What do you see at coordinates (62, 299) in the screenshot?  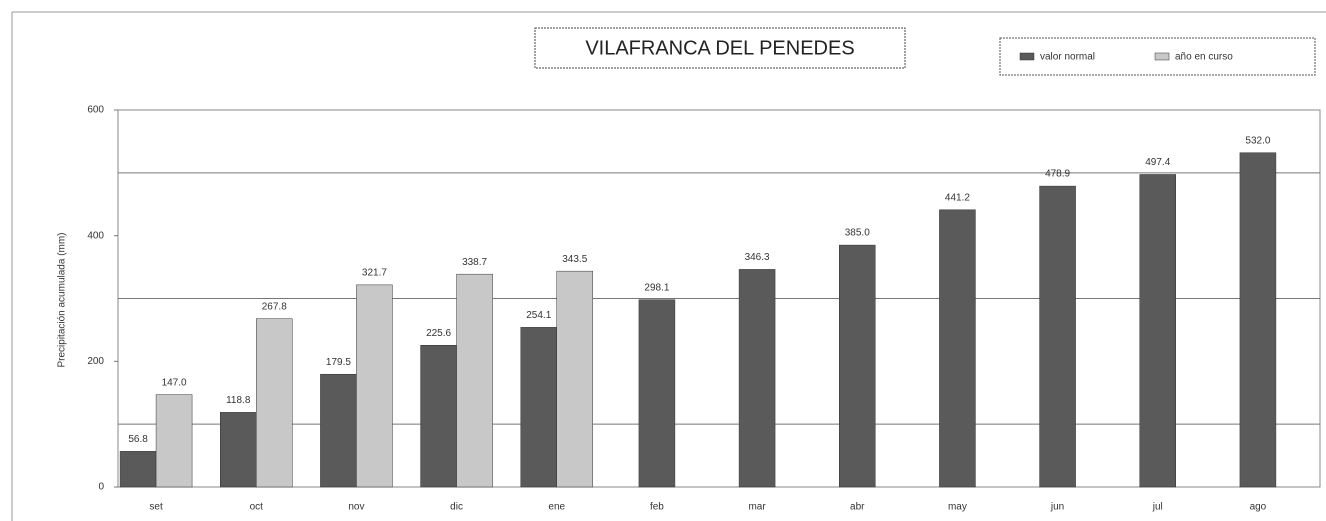 I see `y-axis-label: Precipitación acumulada (mm)` at bounding box center [62, 299].